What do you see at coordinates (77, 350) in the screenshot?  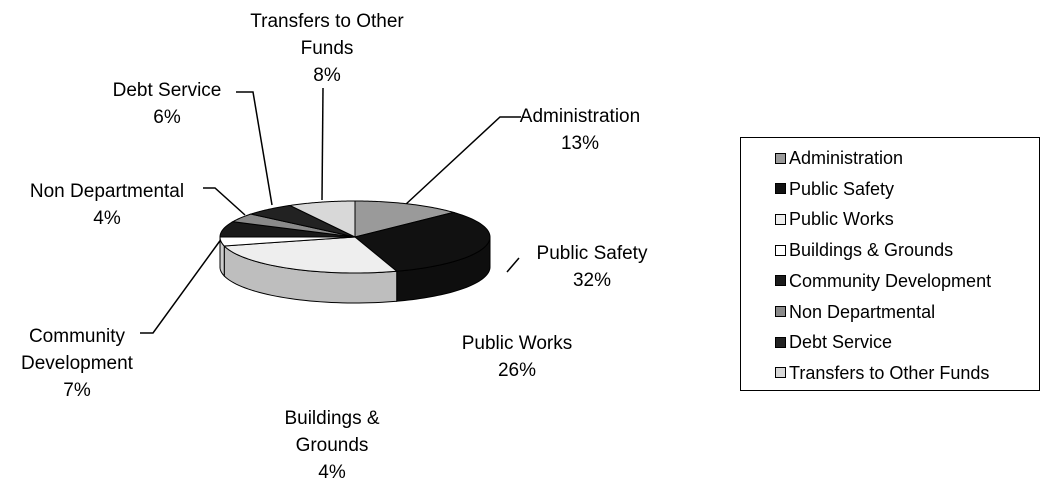 I see `category-name: Community Development` at bounding box center [77, 350].